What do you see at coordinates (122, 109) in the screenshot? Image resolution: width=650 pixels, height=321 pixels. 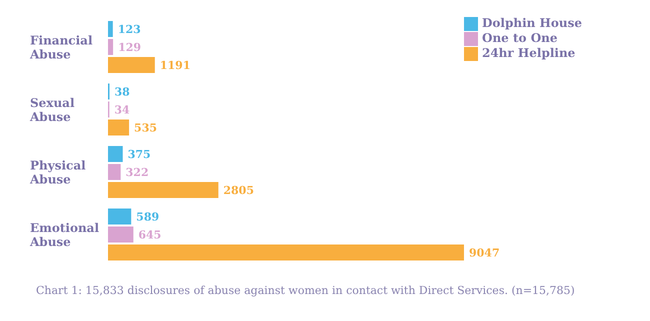 I see `data-label: 34` at bounding box center [122, 109].